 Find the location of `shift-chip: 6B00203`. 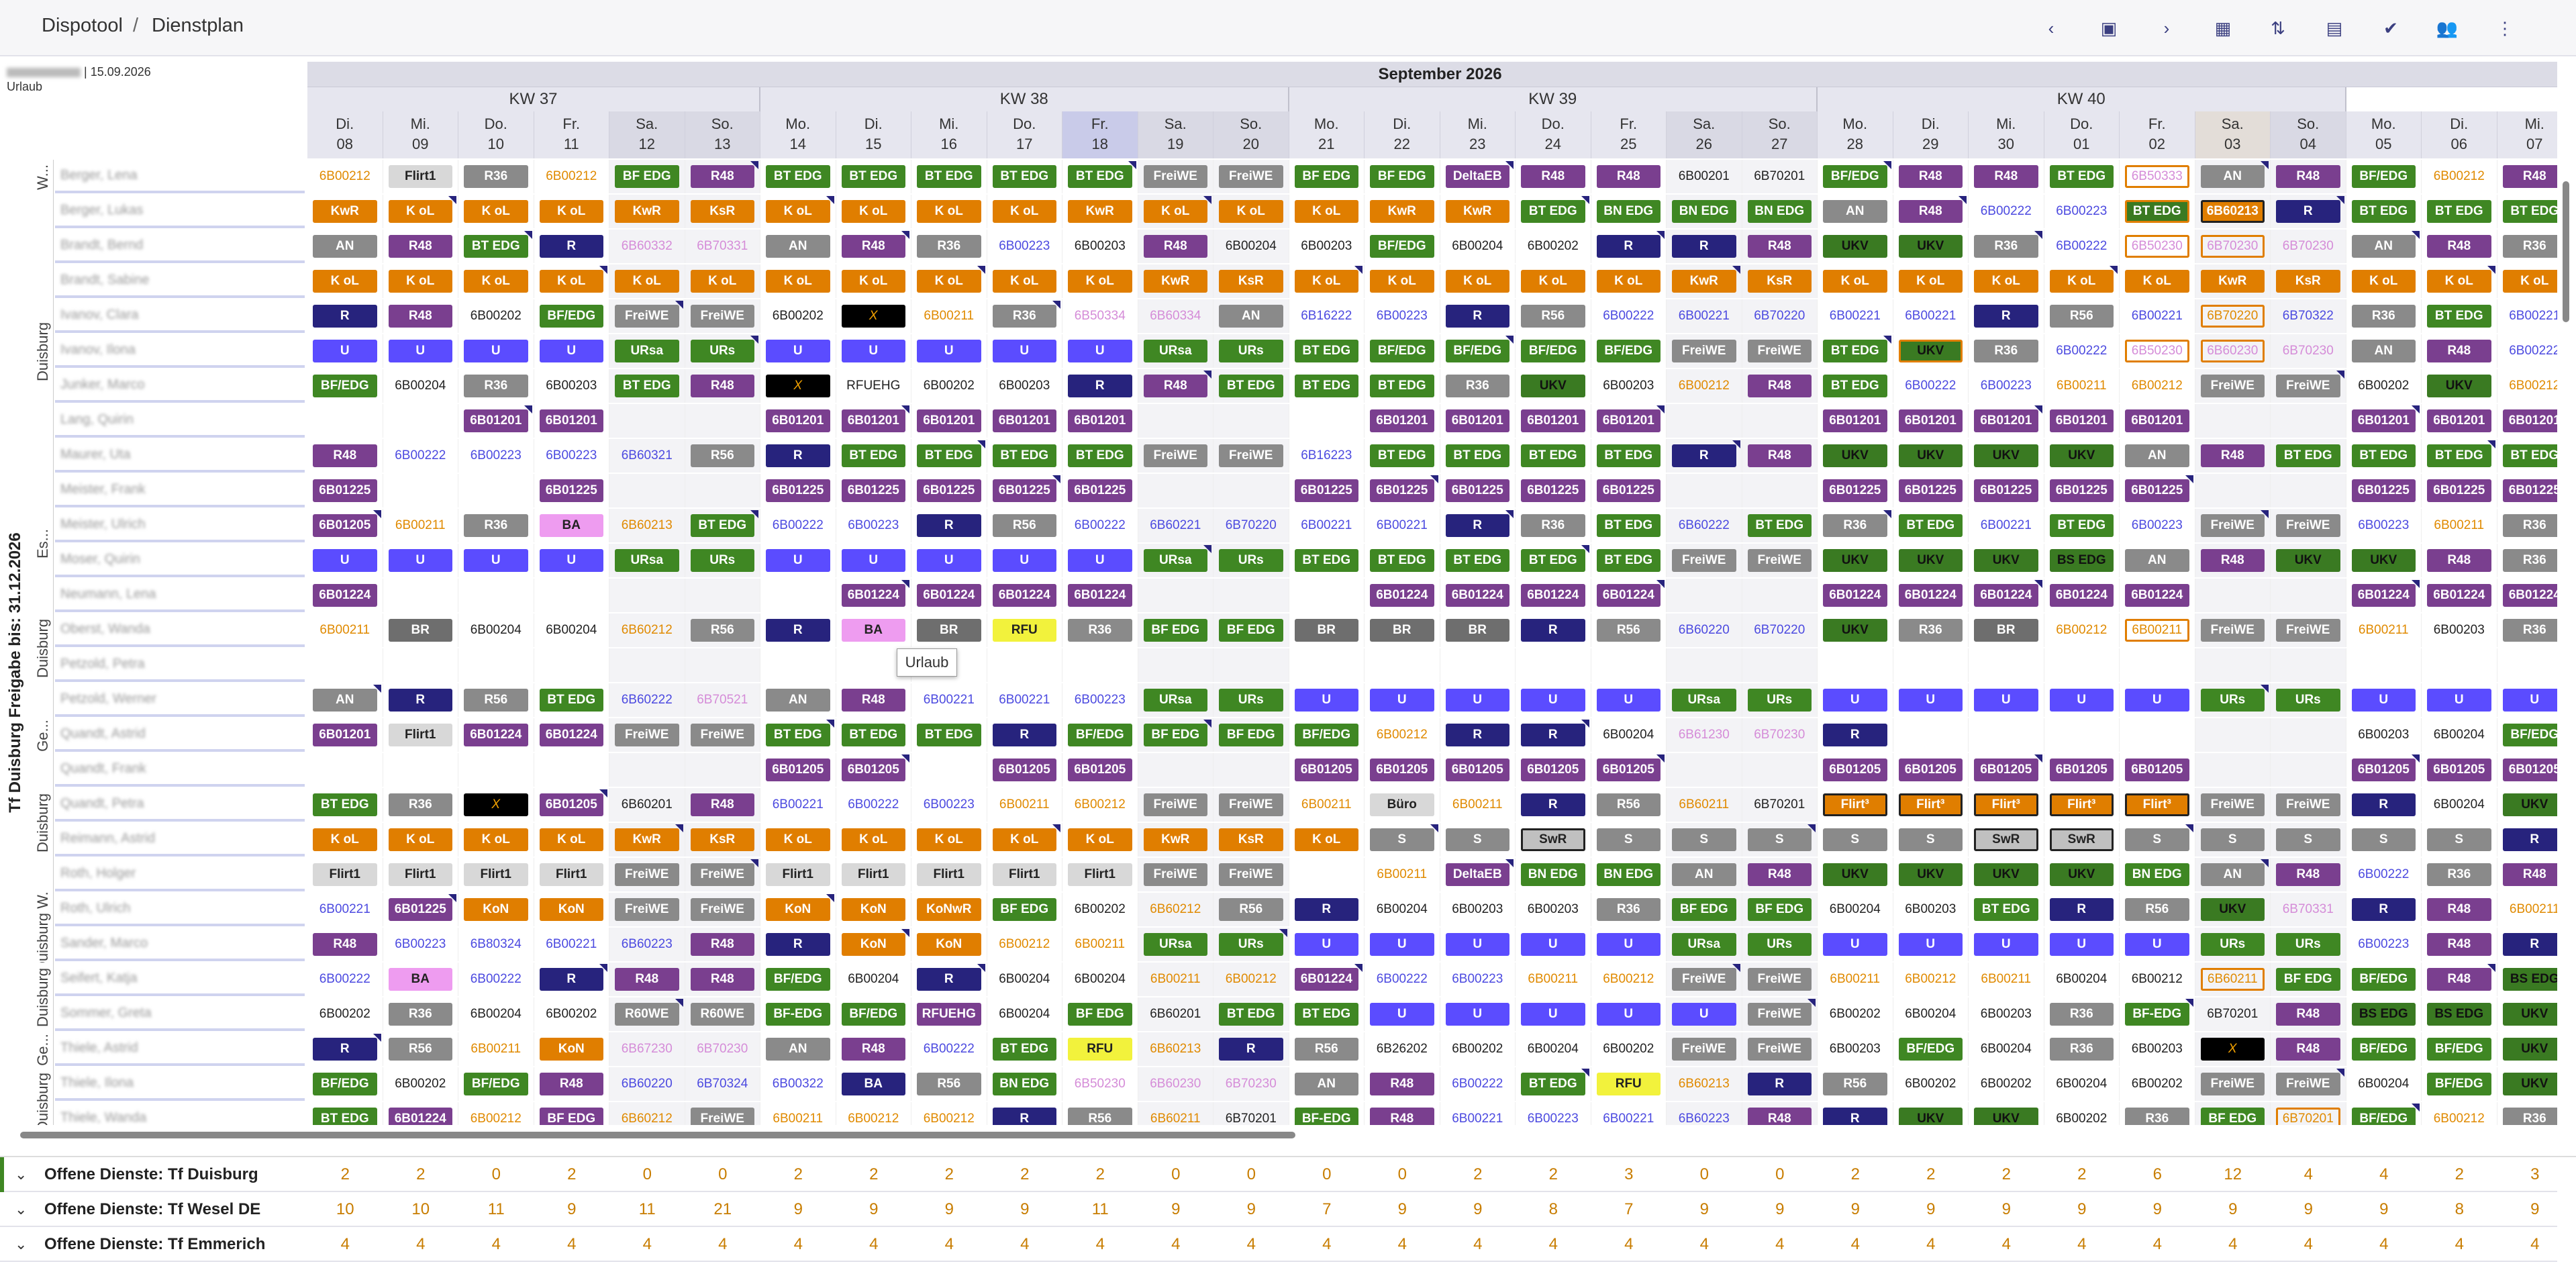

shift-chip: 6B00203 is located at coordinates (1930, 909).